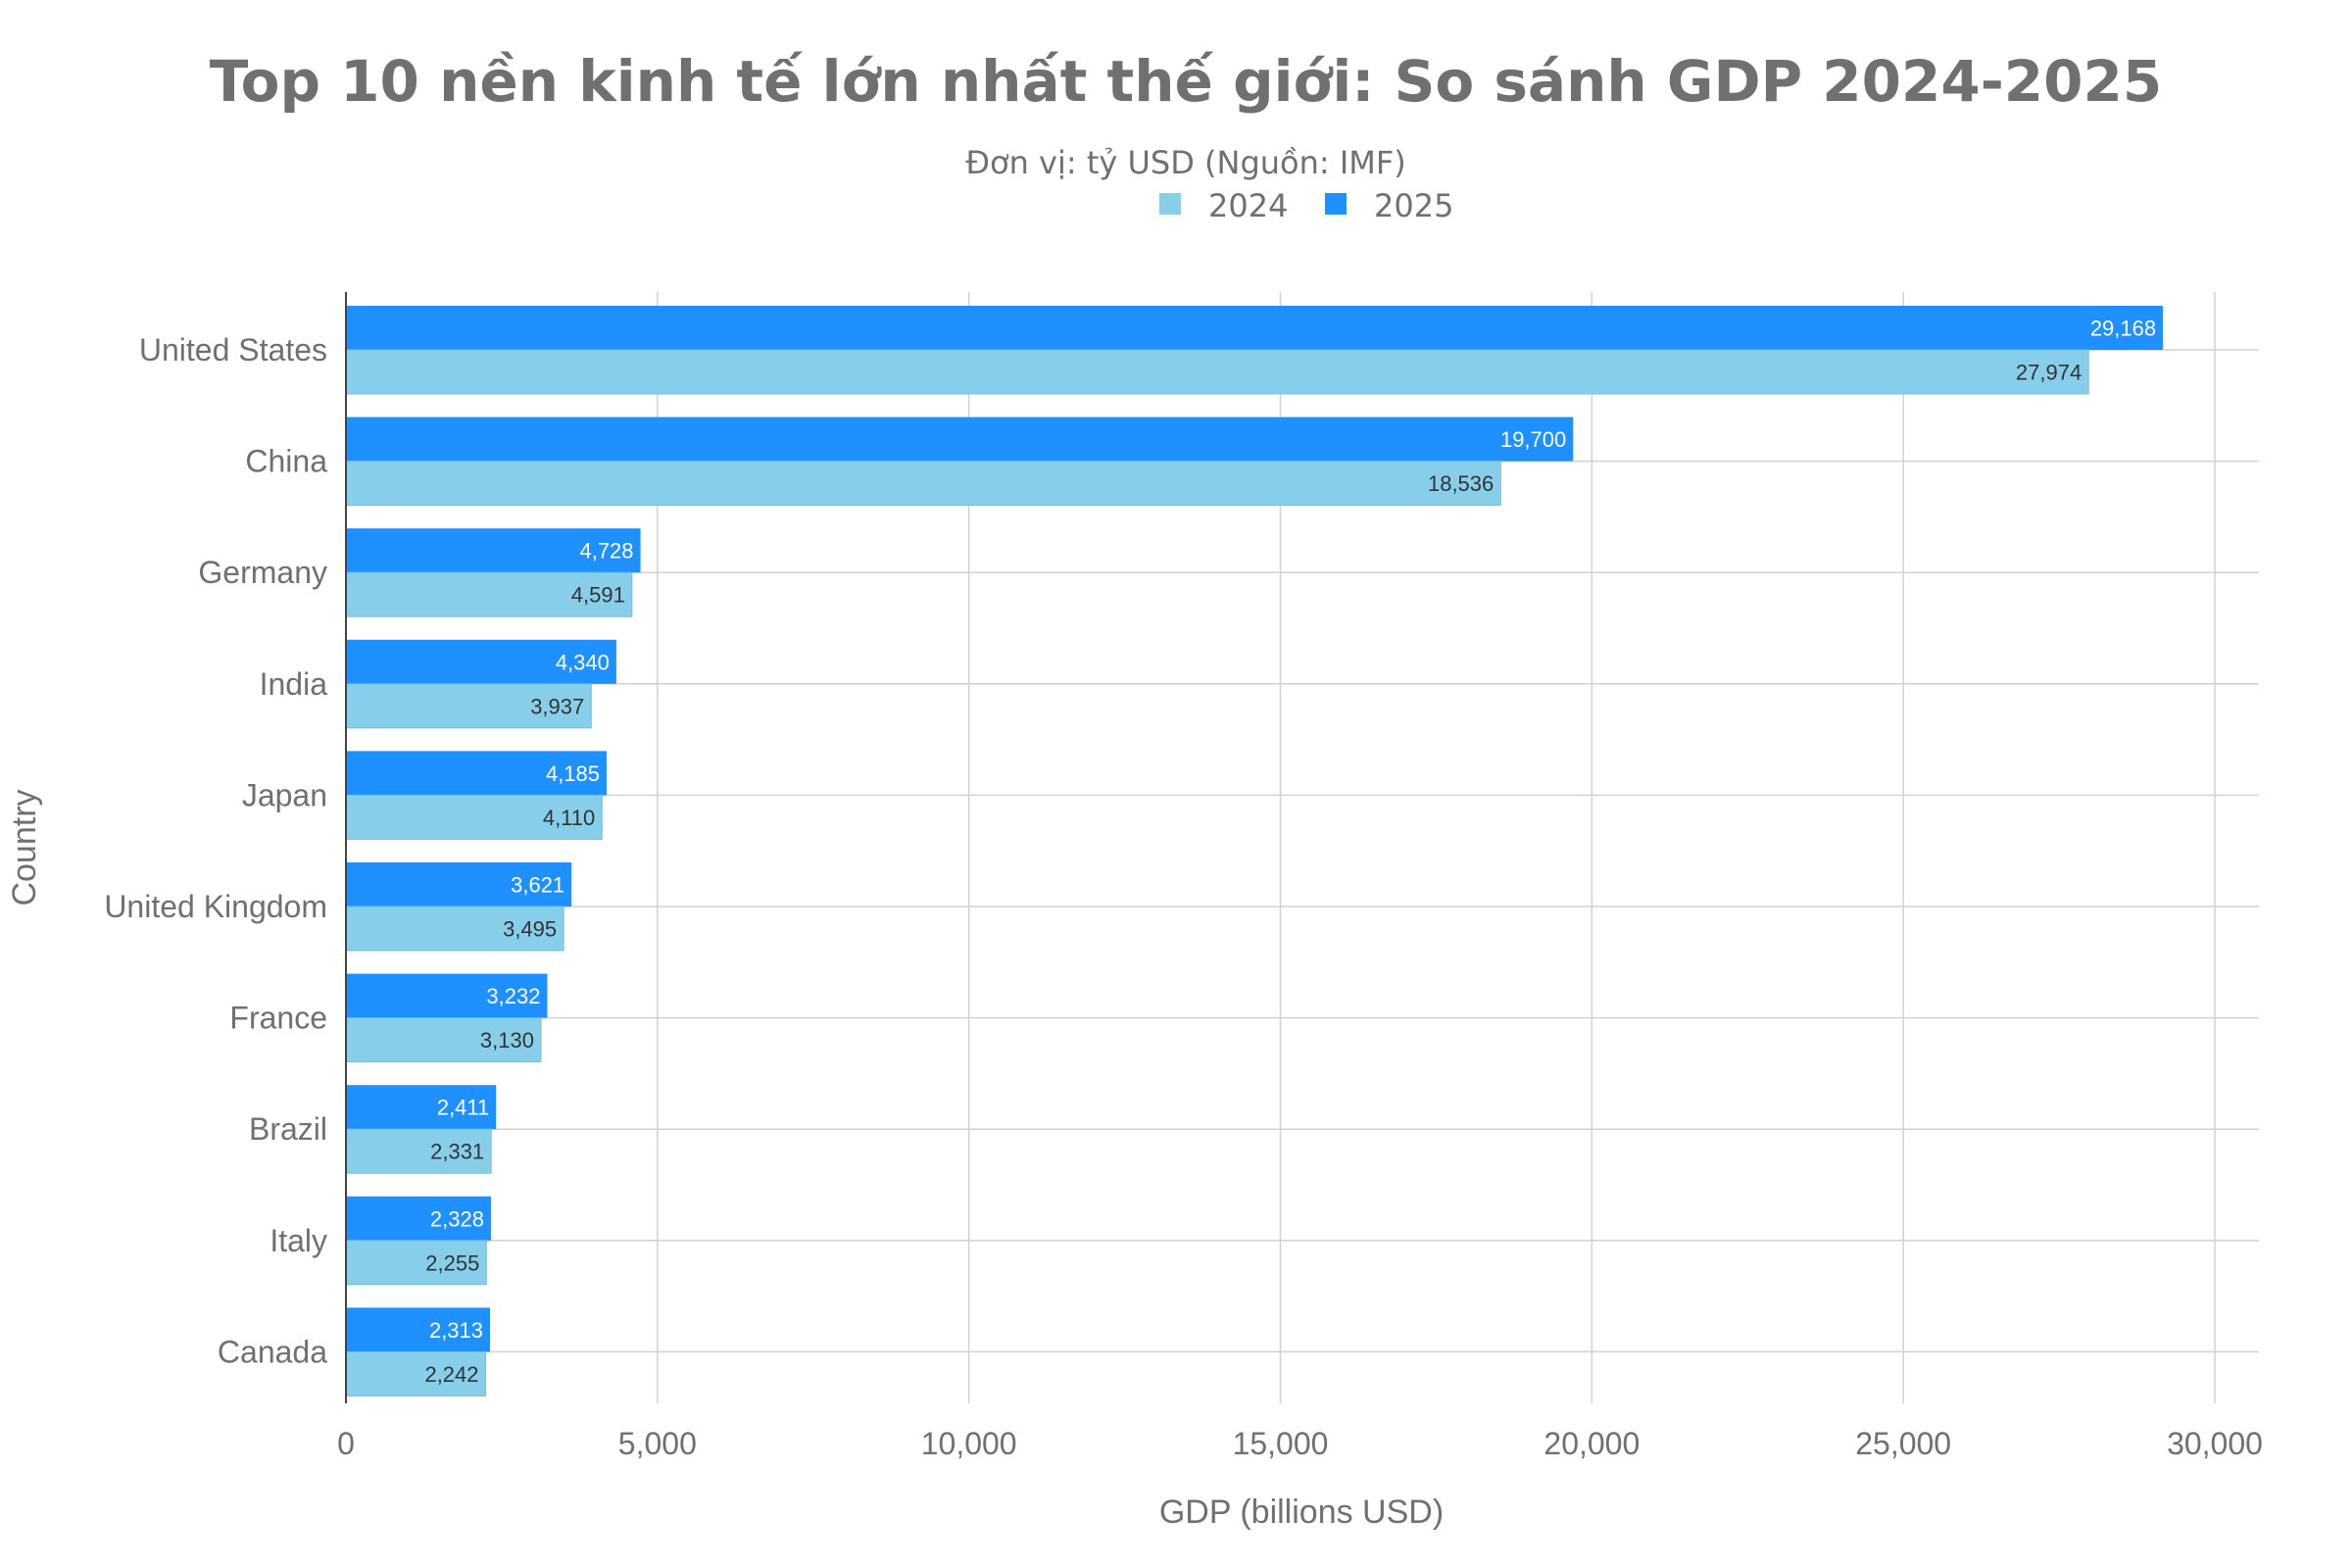 The height and width of the screenshot is (1568, 2352). Describe the element at coordinates (481, 661) in the screenshot. I see `bar-india-2025` at that location.